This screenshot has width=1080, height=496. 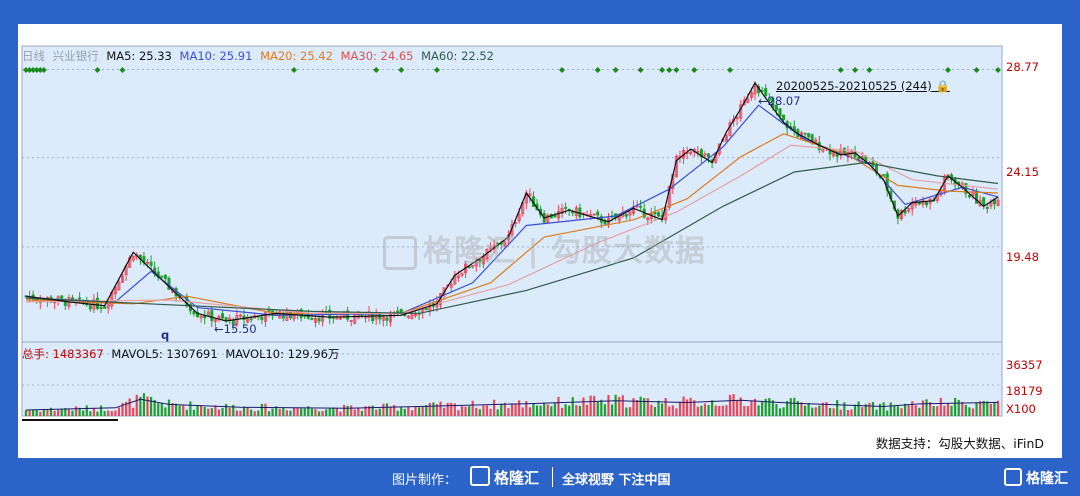 I want to click on watermark: 格隆汇 | 勾股大数据, so click(x=544, y=248).